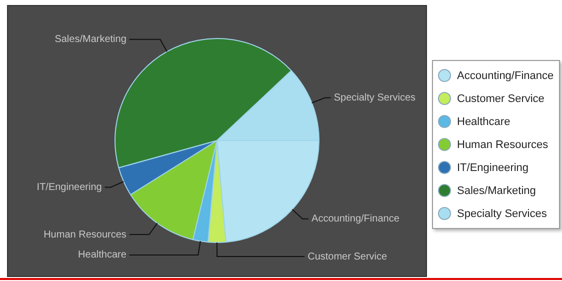 This screenshot has height=281, width=562. What do you see at coordinates (484, 122) in the screenshot?
I see `legend-label: Healthcare` at bounding box center [484, 122].